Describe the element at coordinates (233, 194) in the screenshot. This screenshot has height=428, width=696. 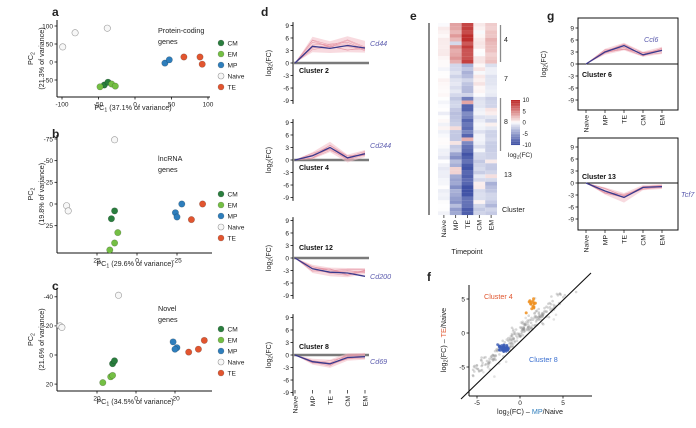
I see `legend-label: CM` at that location.